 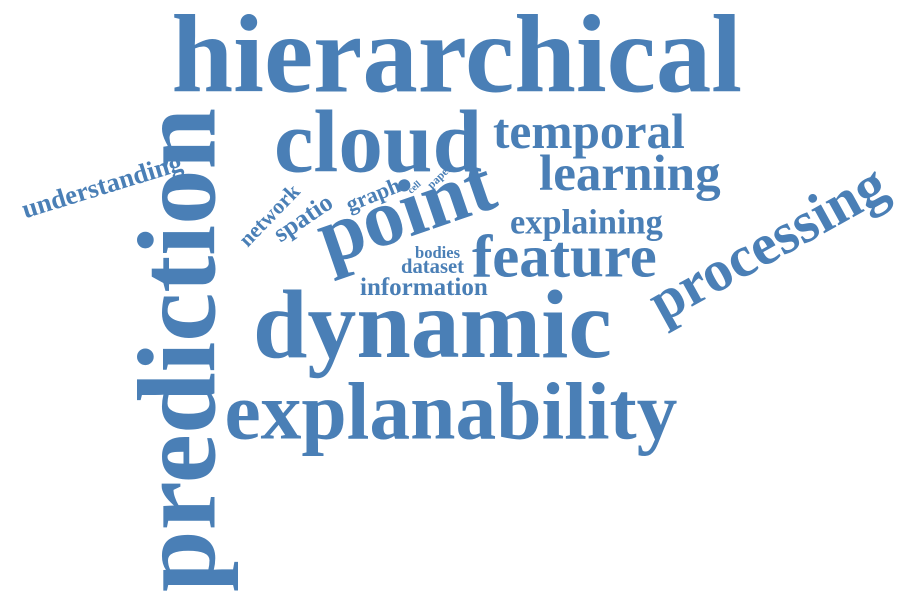 What do you see at coordinates (586, 222) in the screenshot?
I see `word-explaining: explaining` at bounding box center [586, 222].